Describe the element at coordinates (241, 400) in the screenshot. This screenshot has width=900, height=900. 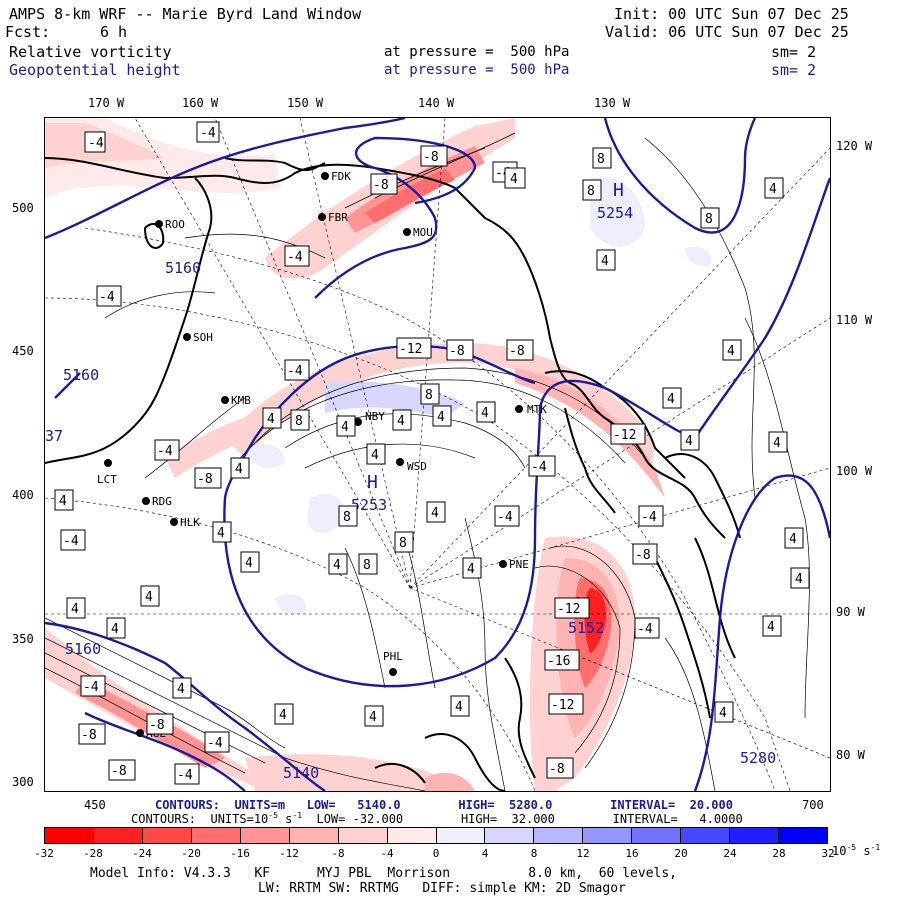
I see `station-label-kmb: KMB` at that location.